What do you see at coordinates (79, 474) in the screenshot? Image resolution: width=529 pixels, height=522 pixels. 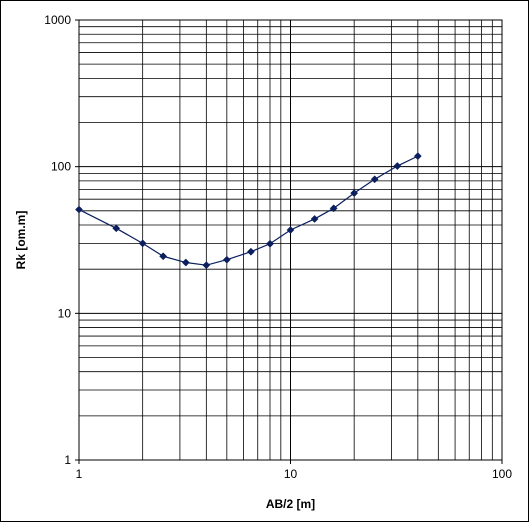 I see `x-tick-label: 1` at bounding box center [79, 474].